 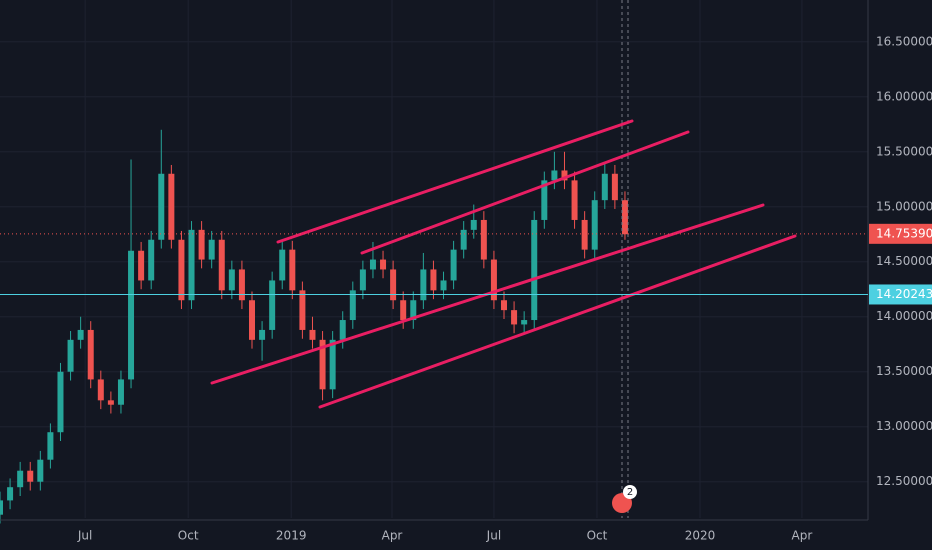 I want to click on price-label: 14.75390, so click(x=904, y=233).